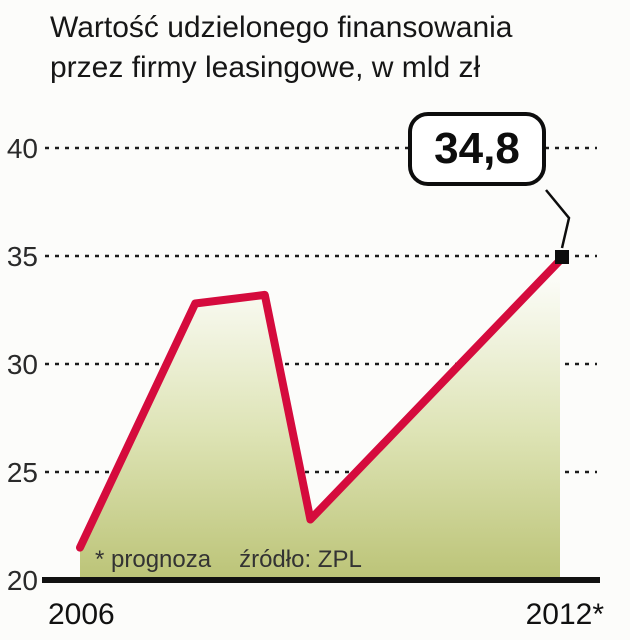  Describe the element at coordinates (562, 257) in the screenshot. I see `end-marker` at that location.